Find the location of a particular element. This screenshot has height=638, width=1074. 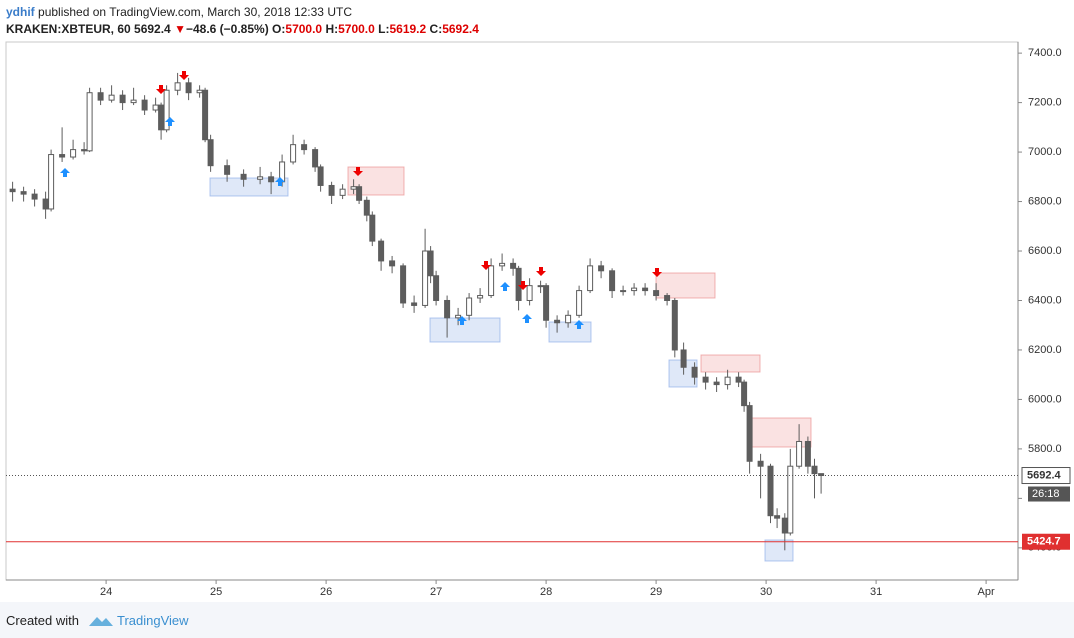

x-tick-label: 31 is located at coordinates (876, 592).